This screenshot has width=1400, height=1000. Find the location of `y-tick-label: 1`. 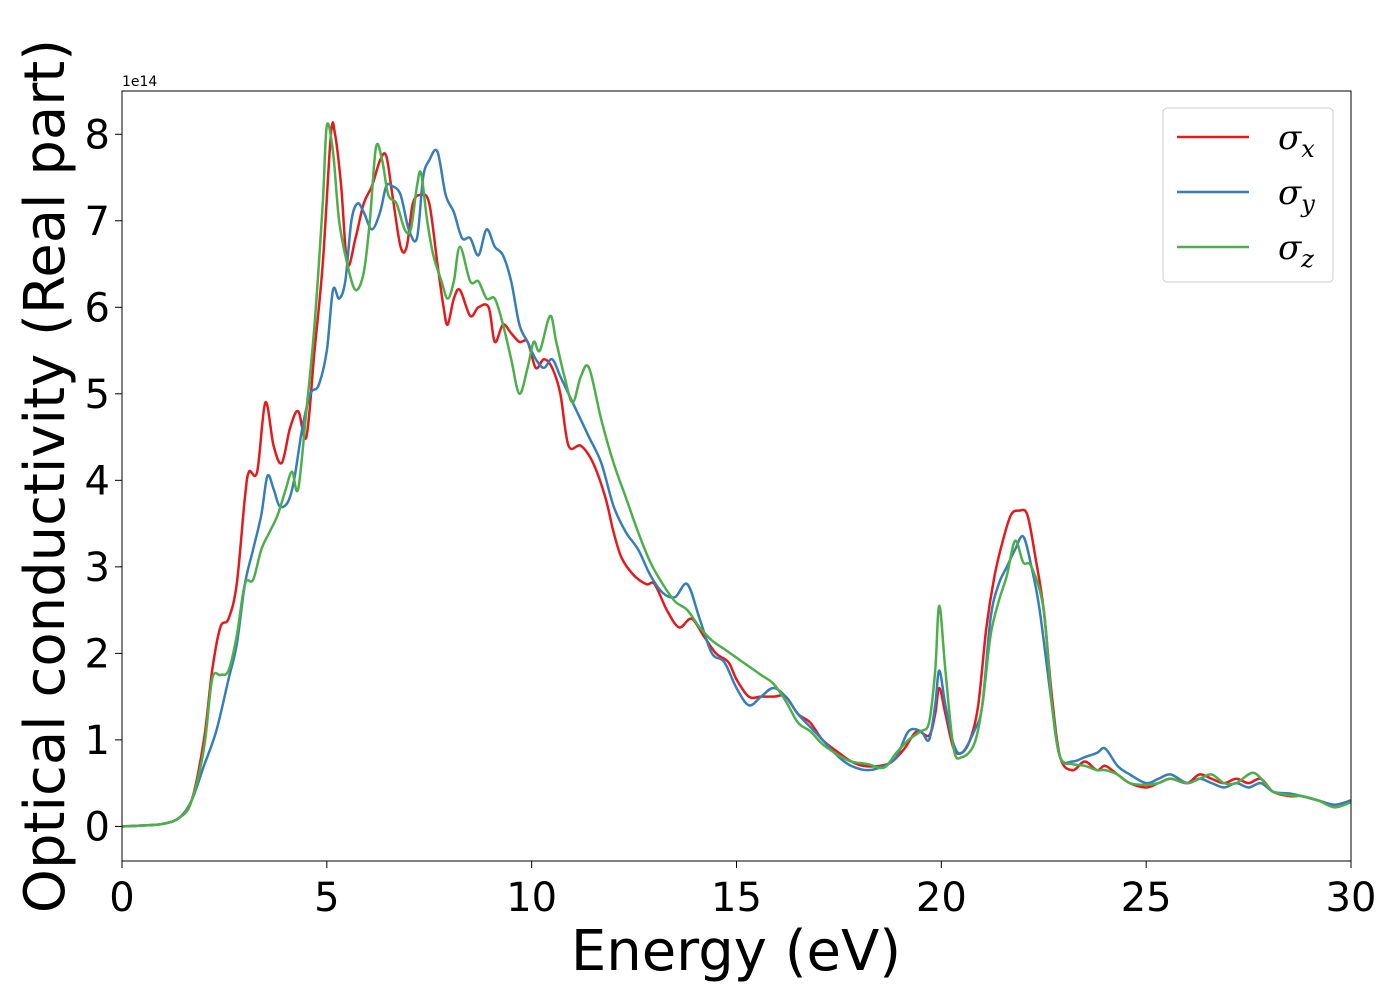

y-tick-label: 1 is located at coordinates (97, 741).